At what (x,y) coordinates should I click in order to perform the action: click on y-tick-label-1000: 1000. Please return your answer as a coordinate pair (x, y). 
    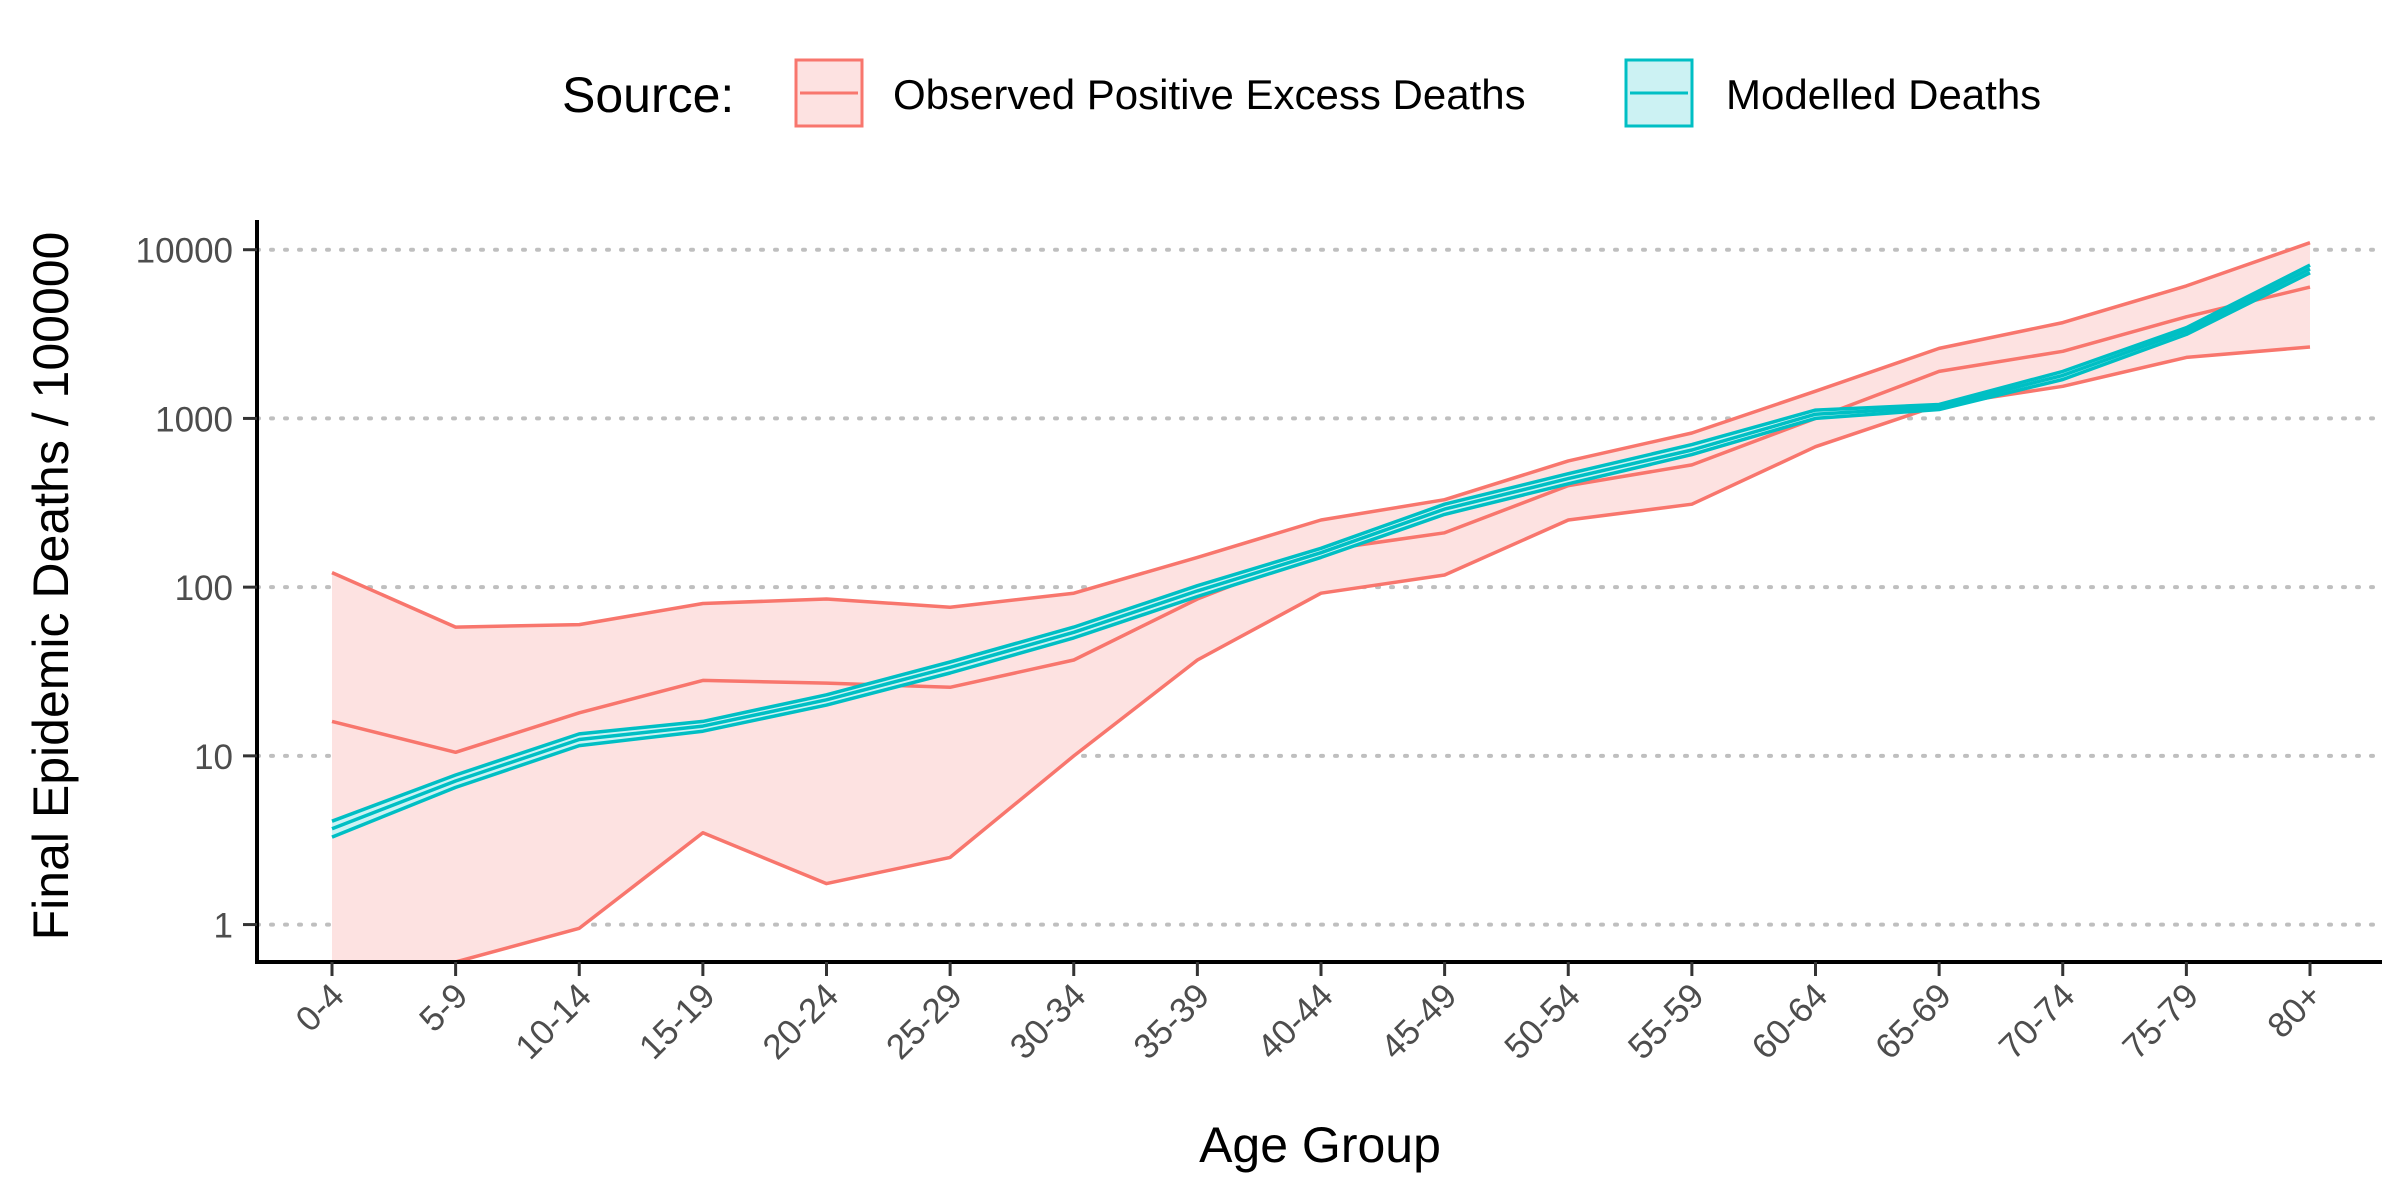
    Looking at the image, I should click on (194, 419).